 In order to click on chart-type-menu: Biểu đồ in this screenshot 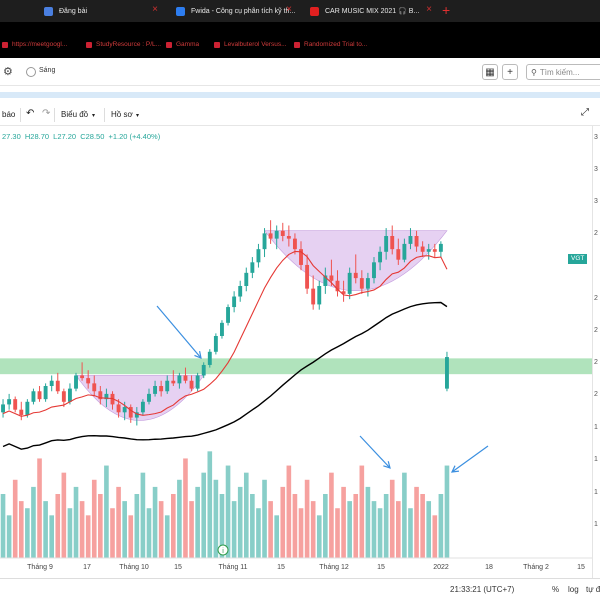, I will do `click(75, 114)`.